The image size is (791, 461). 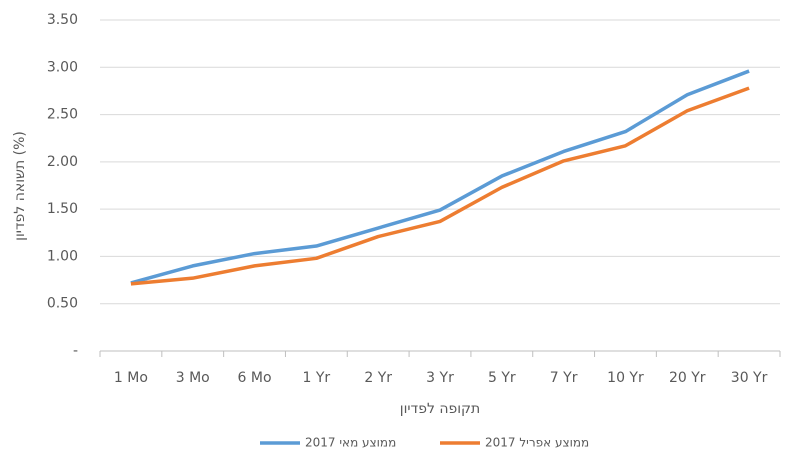 I want to click on y-tick-label: -, so click(x=75, y=351).